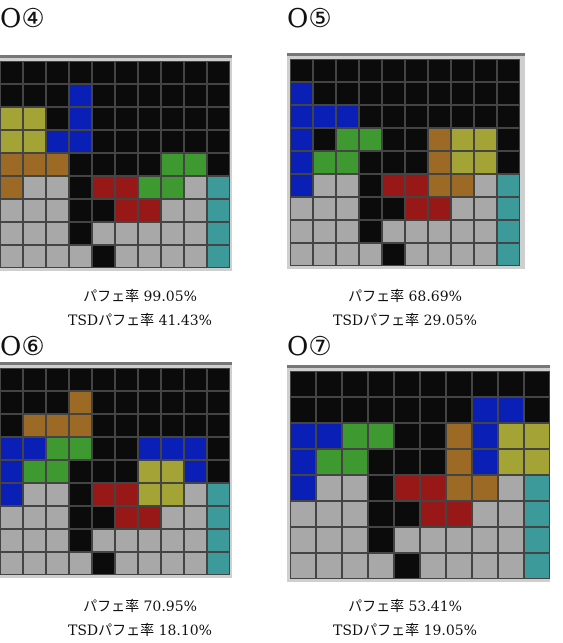 This screenshot has height=643, width=563. I want to click on board-label: O⑤, so click(309, 19).